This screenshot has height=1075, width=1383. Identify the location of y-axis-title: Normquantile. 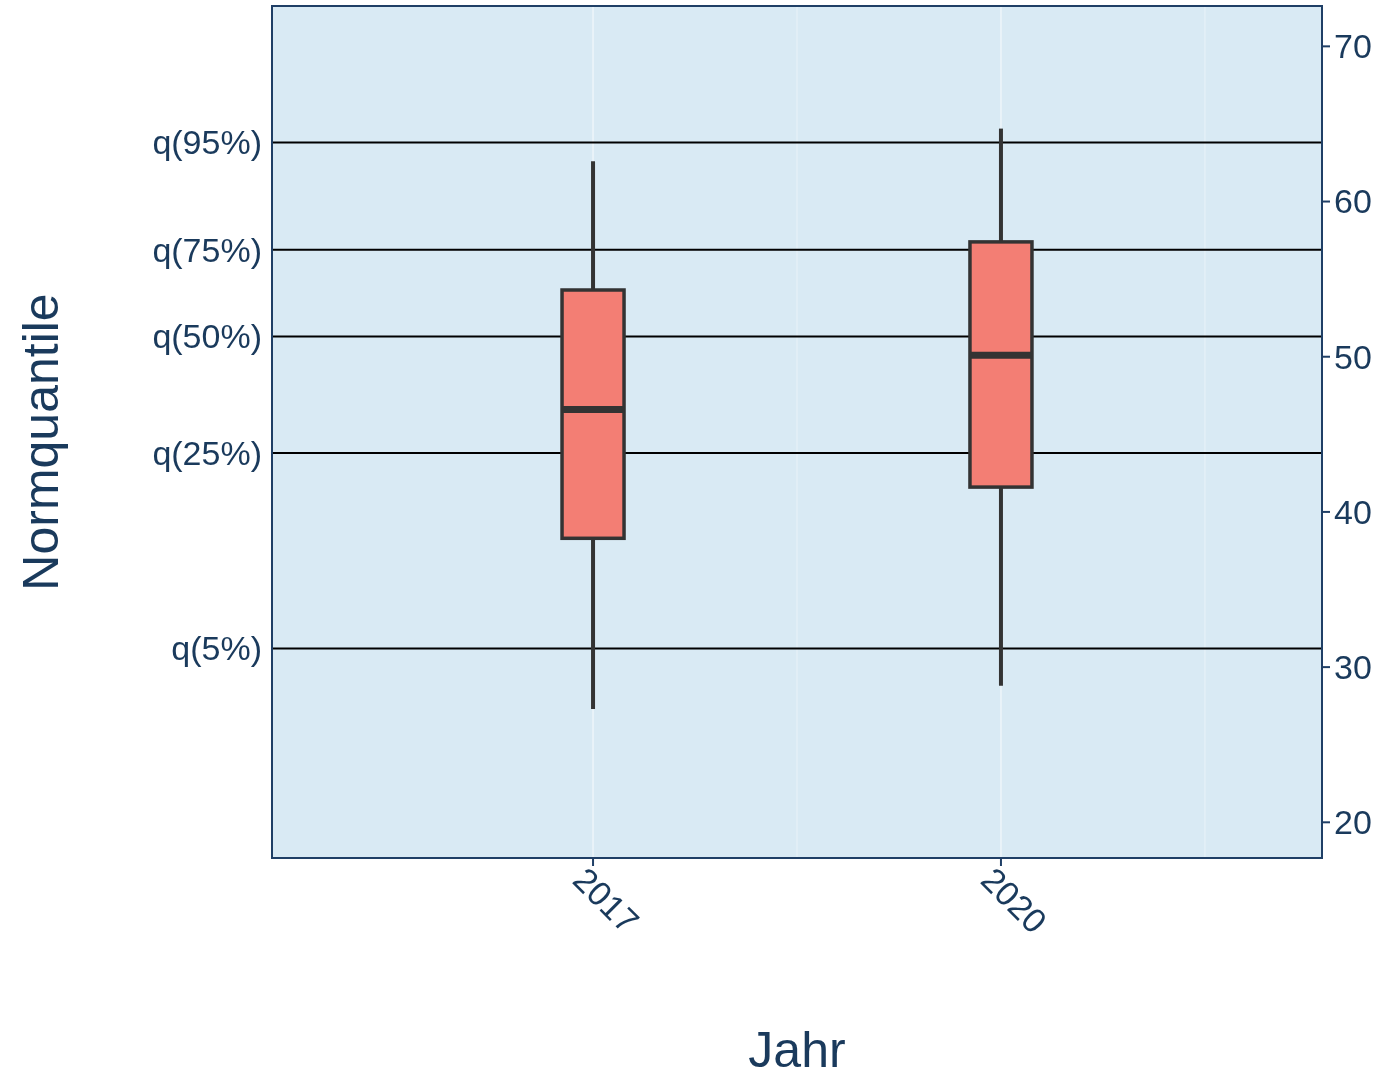
(41, 442).